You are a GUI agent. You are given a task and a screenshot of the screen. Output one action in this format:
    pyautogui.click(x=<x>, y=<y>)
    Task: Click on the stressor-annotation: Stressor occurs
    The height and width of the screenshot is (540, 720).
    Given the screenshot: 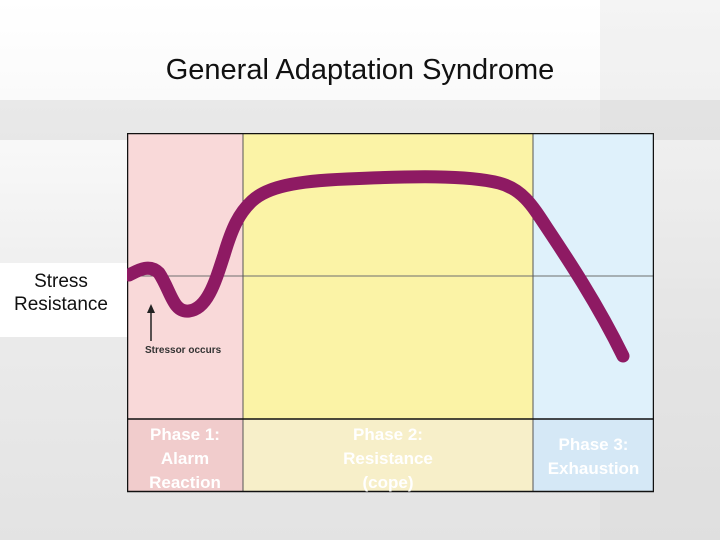 What is the action you would take?
    pyautogui.click(x=183, y=350)
    